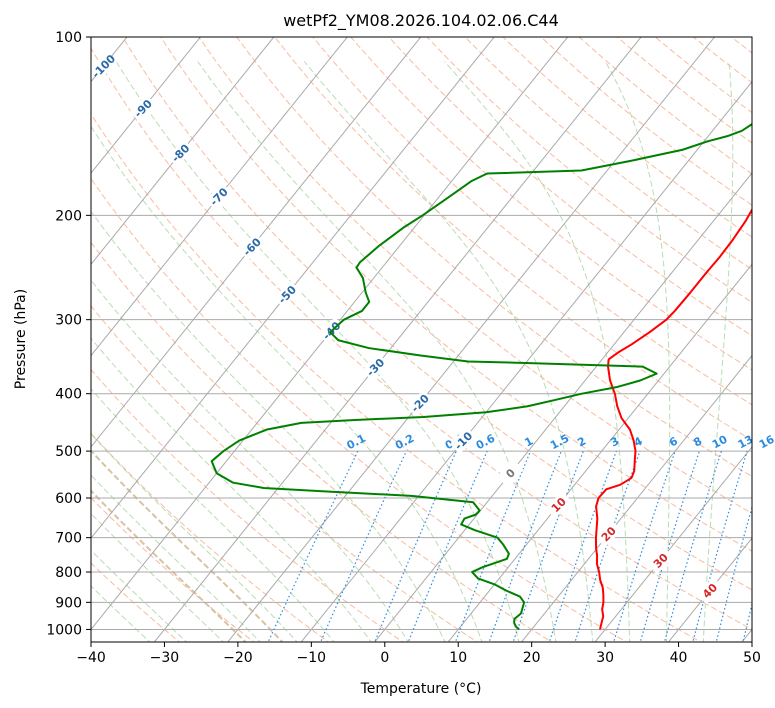 The image size is (775, 708). Describe the element at coordinates (68, 499) in the screenshot. I see `y-tick-label: 600` at that location.